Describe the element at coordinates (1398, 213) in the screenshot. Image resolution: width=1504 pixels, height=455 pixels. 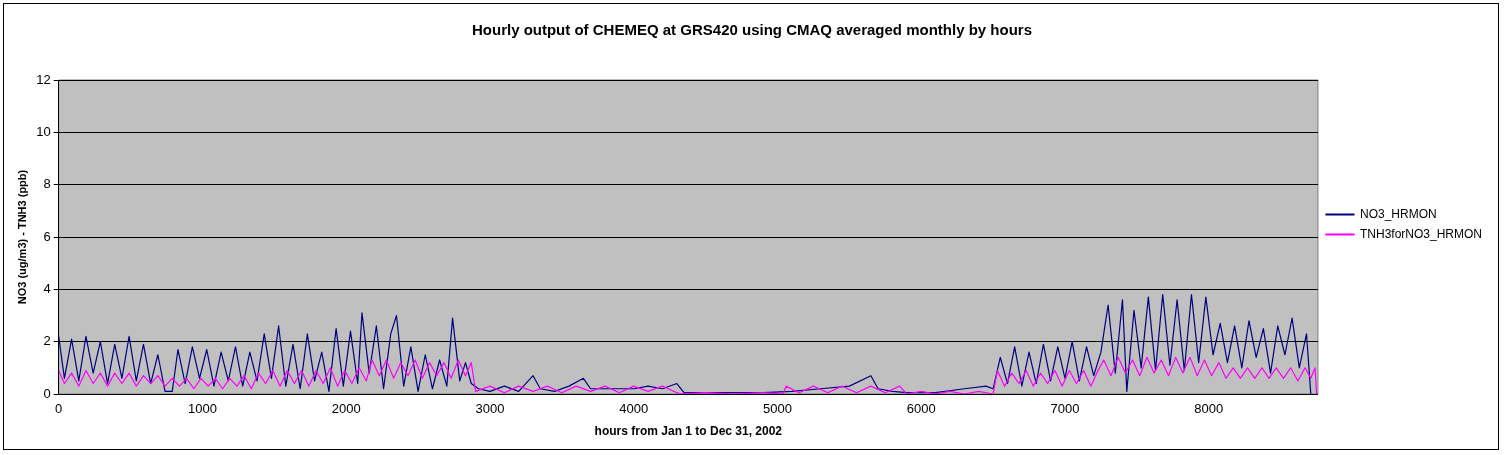
I see `legend-label: NO3_HRMON` at that location.